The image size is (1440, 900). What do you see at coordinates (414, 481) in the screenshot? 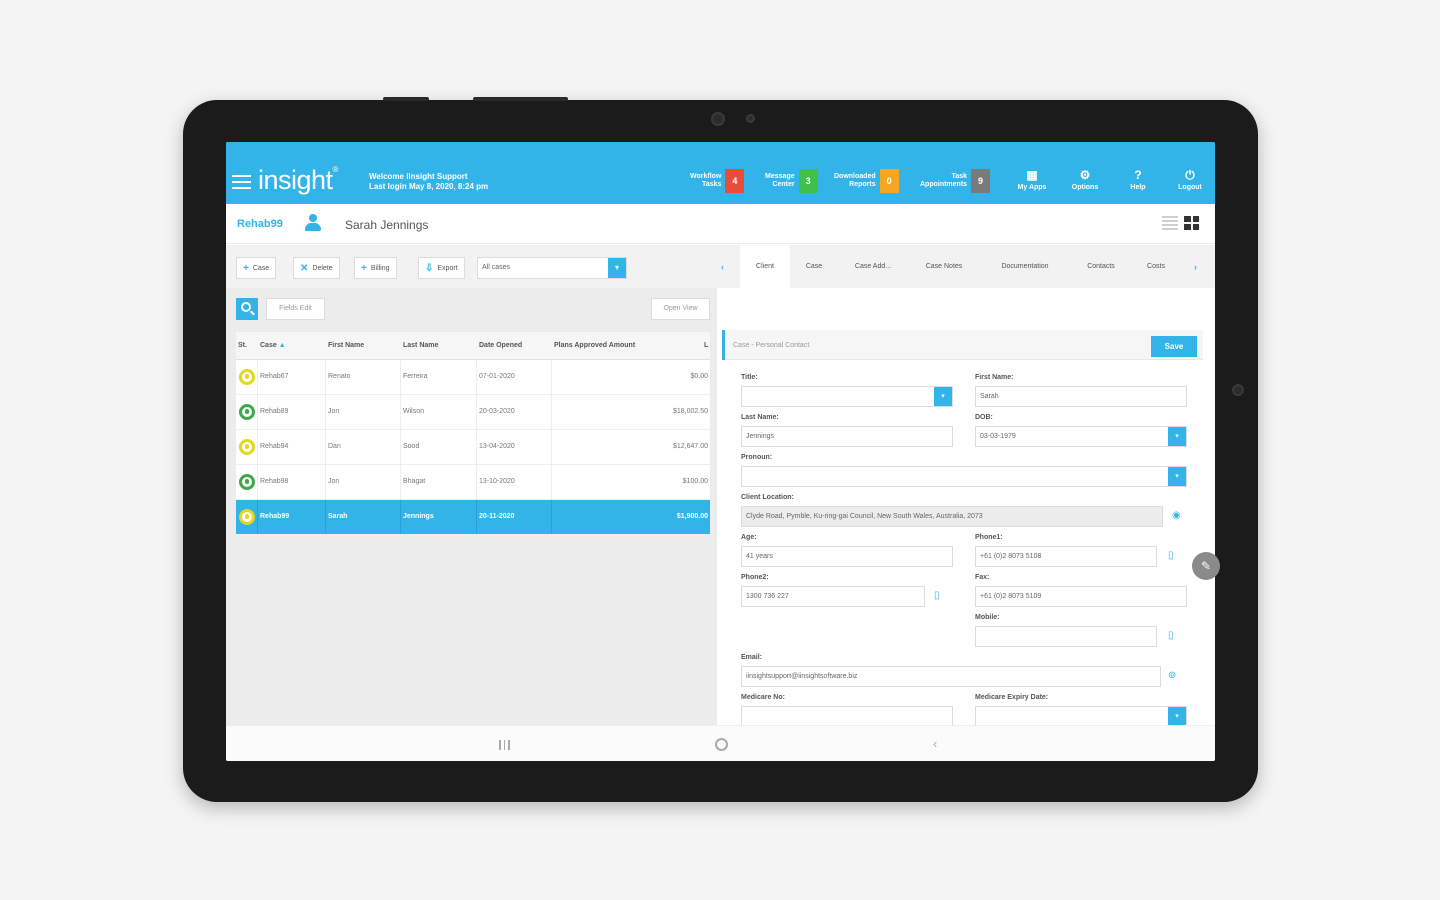
I see `cell-last-name: Bhagat` at bounding box center [414, 481].